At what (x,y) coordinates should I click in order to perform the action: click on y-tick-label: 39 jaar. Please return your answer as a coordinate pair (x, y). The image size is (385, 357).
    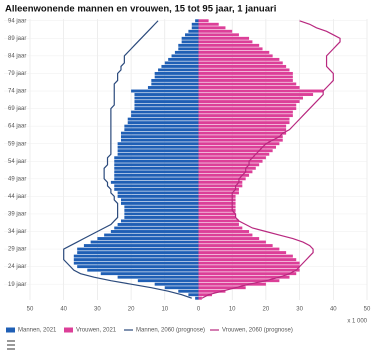
    Looking at the image, I should click on (17, 215).